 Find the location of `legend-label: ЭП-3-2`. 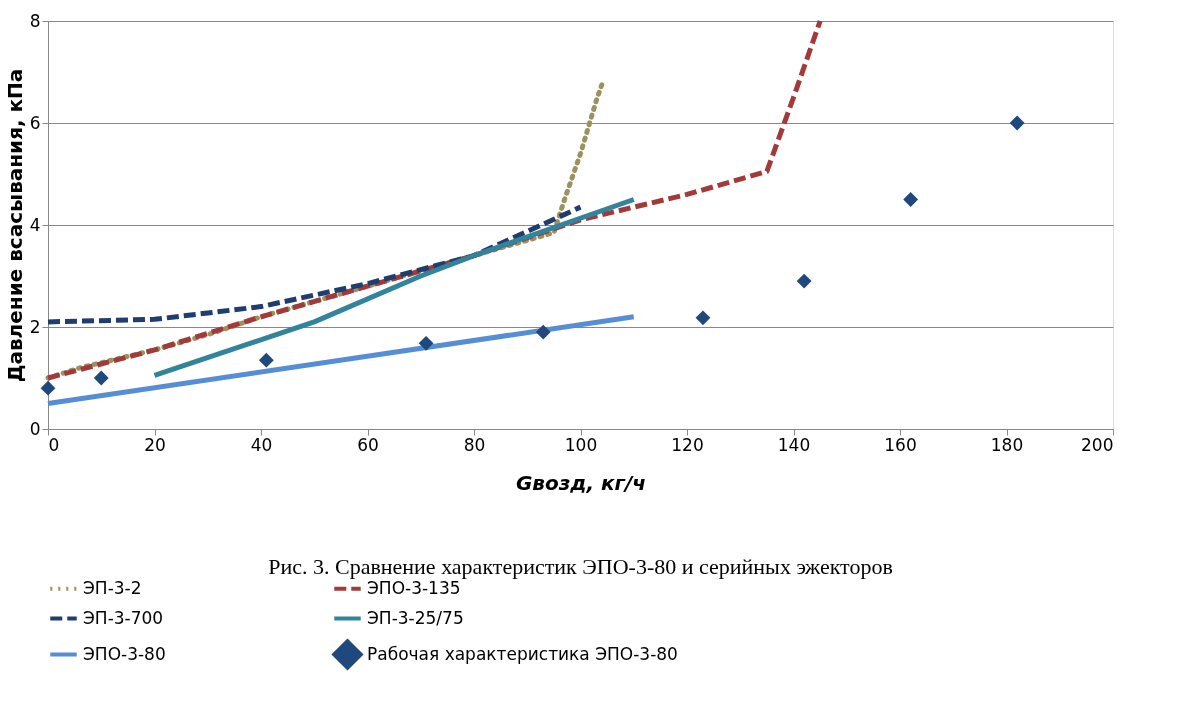

legend-label: ЭП-3-2 is located at coordinates (112, 587).